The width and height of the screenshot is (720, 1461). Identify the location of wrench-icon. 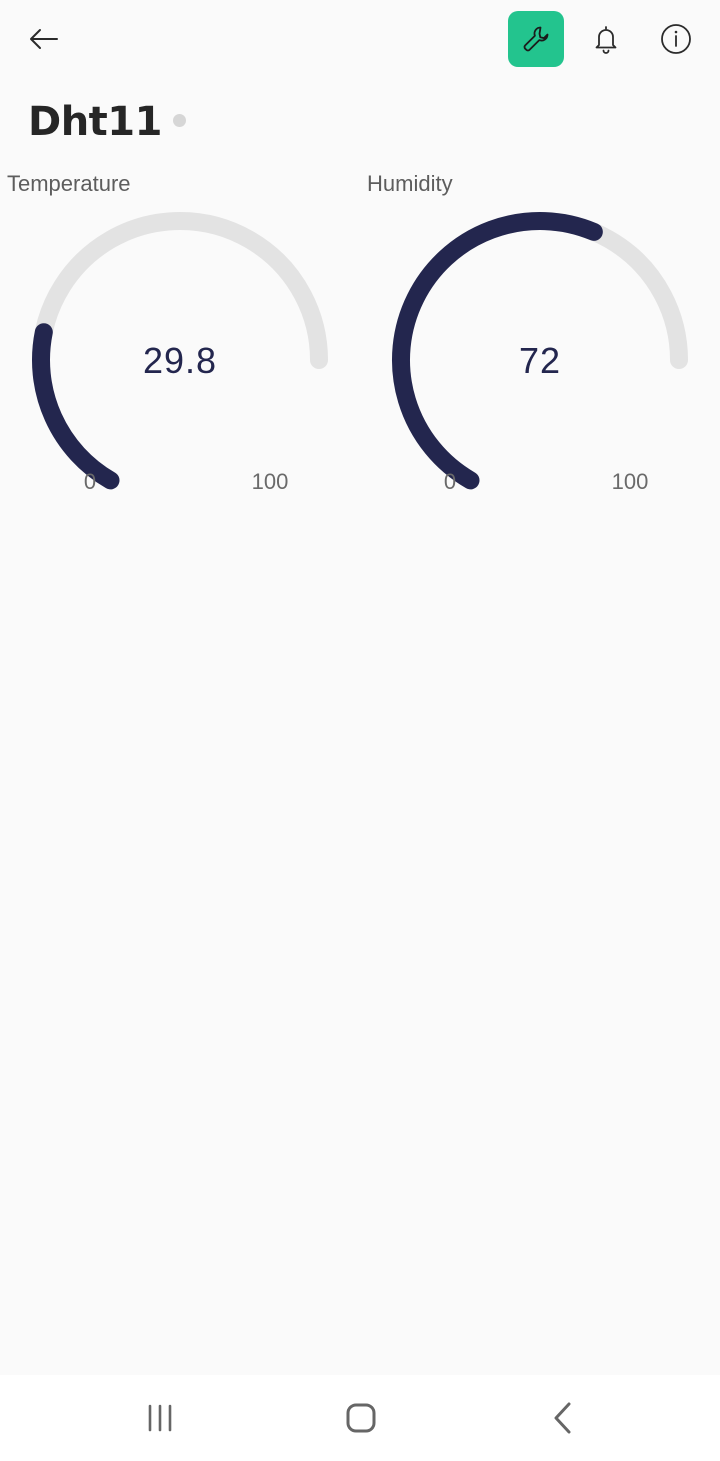
(536, 39).